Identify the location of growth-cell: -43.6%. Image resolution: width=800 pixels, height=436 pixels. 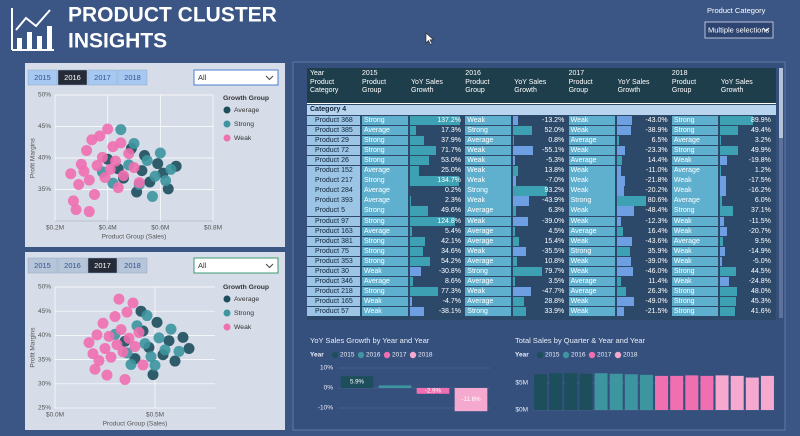
(643, 241).